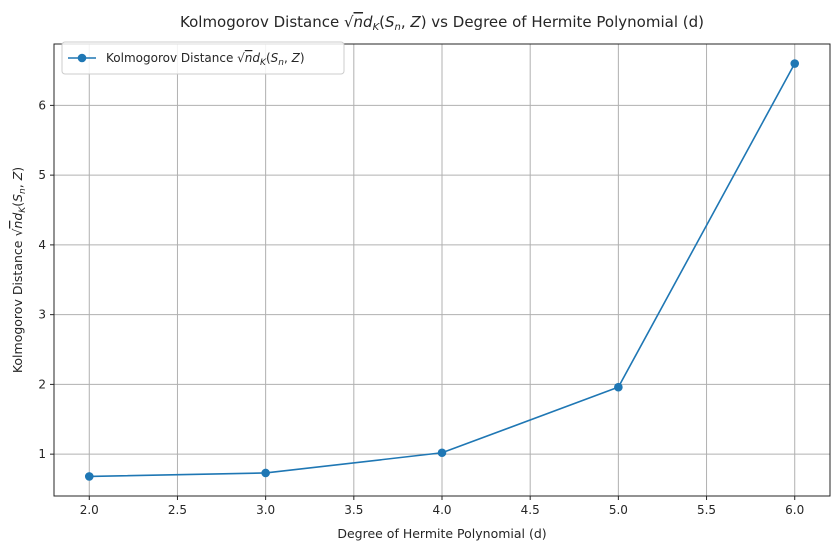 The width and height of the screenshot is (838, 550). I want to click on x-tick-label: 5.0, so click(618, 510).